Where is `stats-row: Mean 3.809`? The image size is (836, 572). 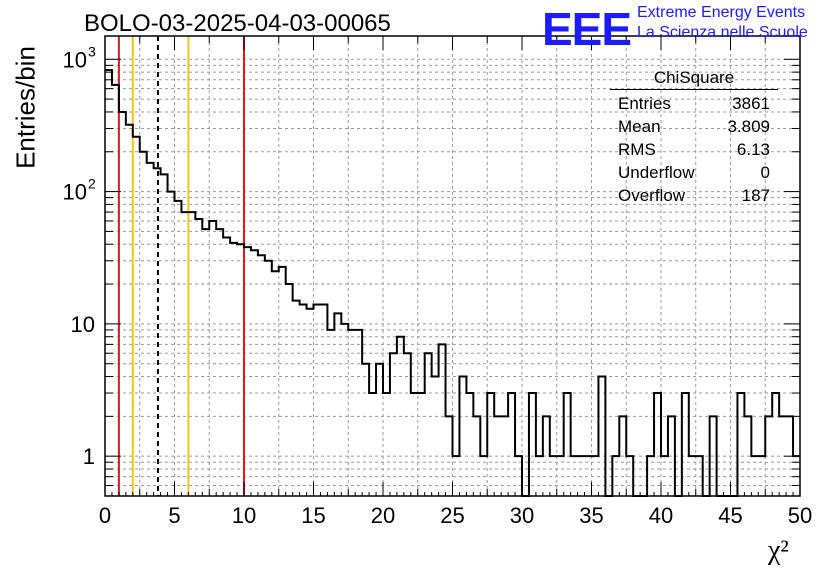 stats-row: Mean 3.809 is located at coordinates (694, 126).